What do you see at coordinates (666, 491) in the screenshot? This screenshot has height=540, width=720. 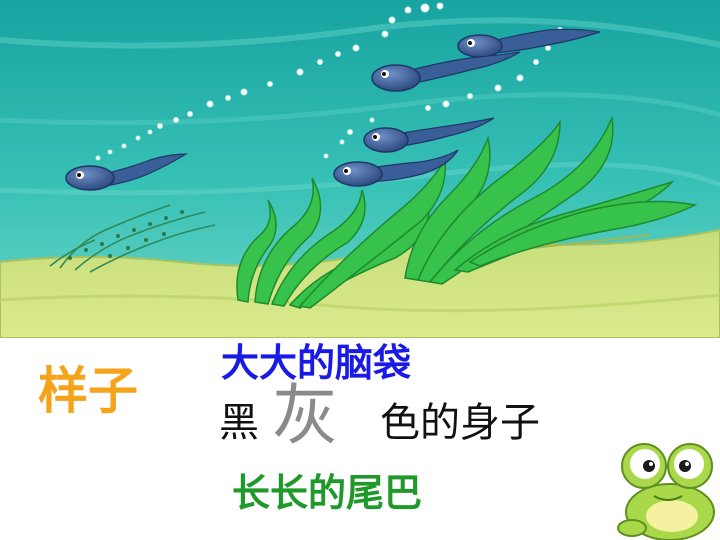 I see `frog-icon` at bounding box center [666, 491].